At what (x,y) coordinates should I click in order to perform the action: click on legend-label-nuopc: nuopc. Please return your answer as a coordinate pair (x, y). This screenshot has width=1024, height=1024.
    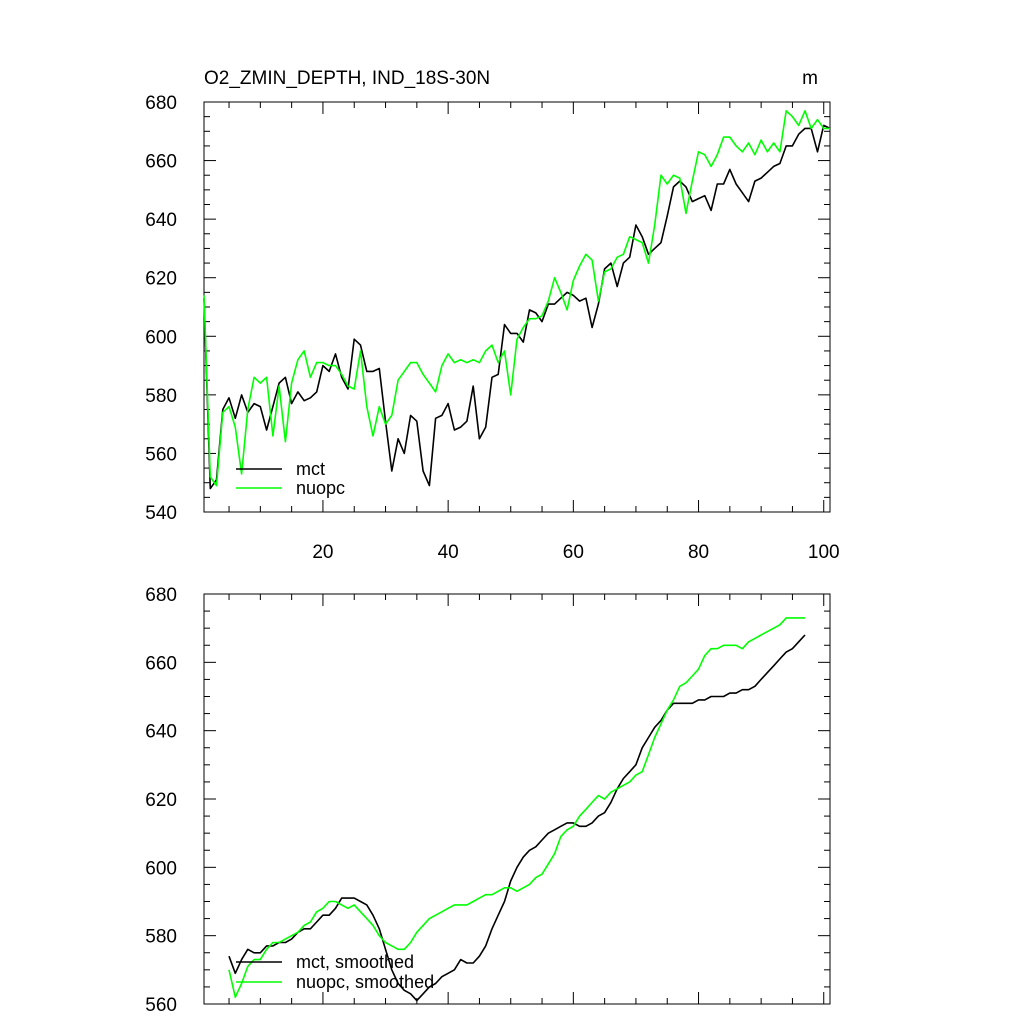
    Looking at the image, I should click on (320, 488).